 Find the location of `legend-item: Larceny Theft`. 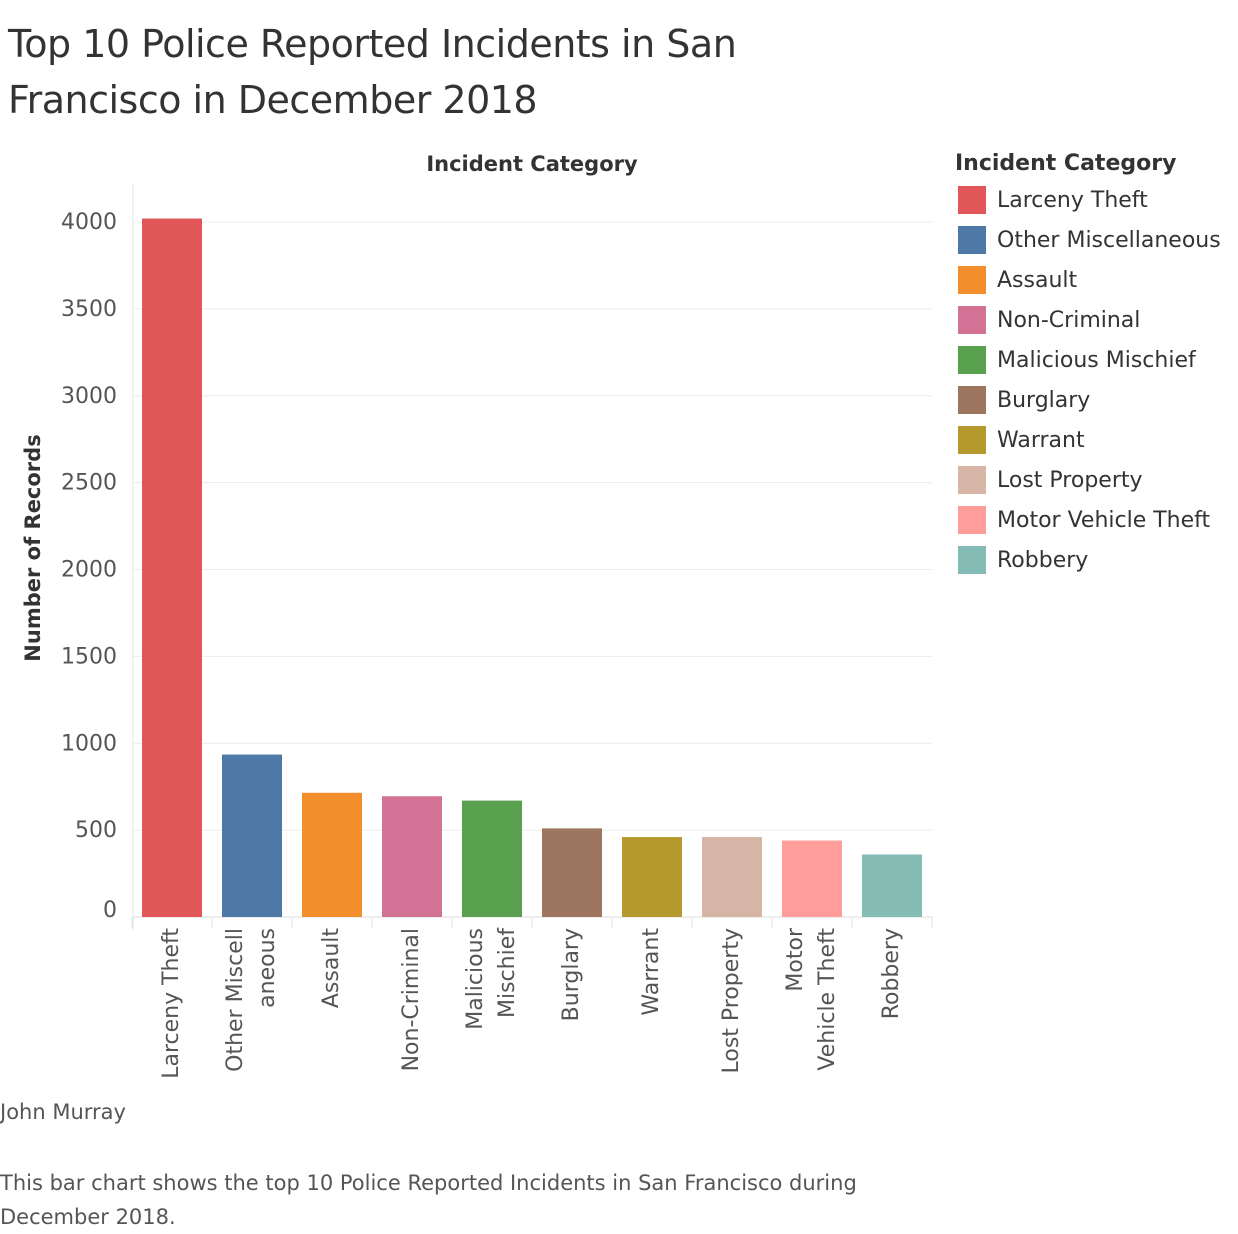

legend-item: Larceny Theft is located at coordinates (1095, 200).